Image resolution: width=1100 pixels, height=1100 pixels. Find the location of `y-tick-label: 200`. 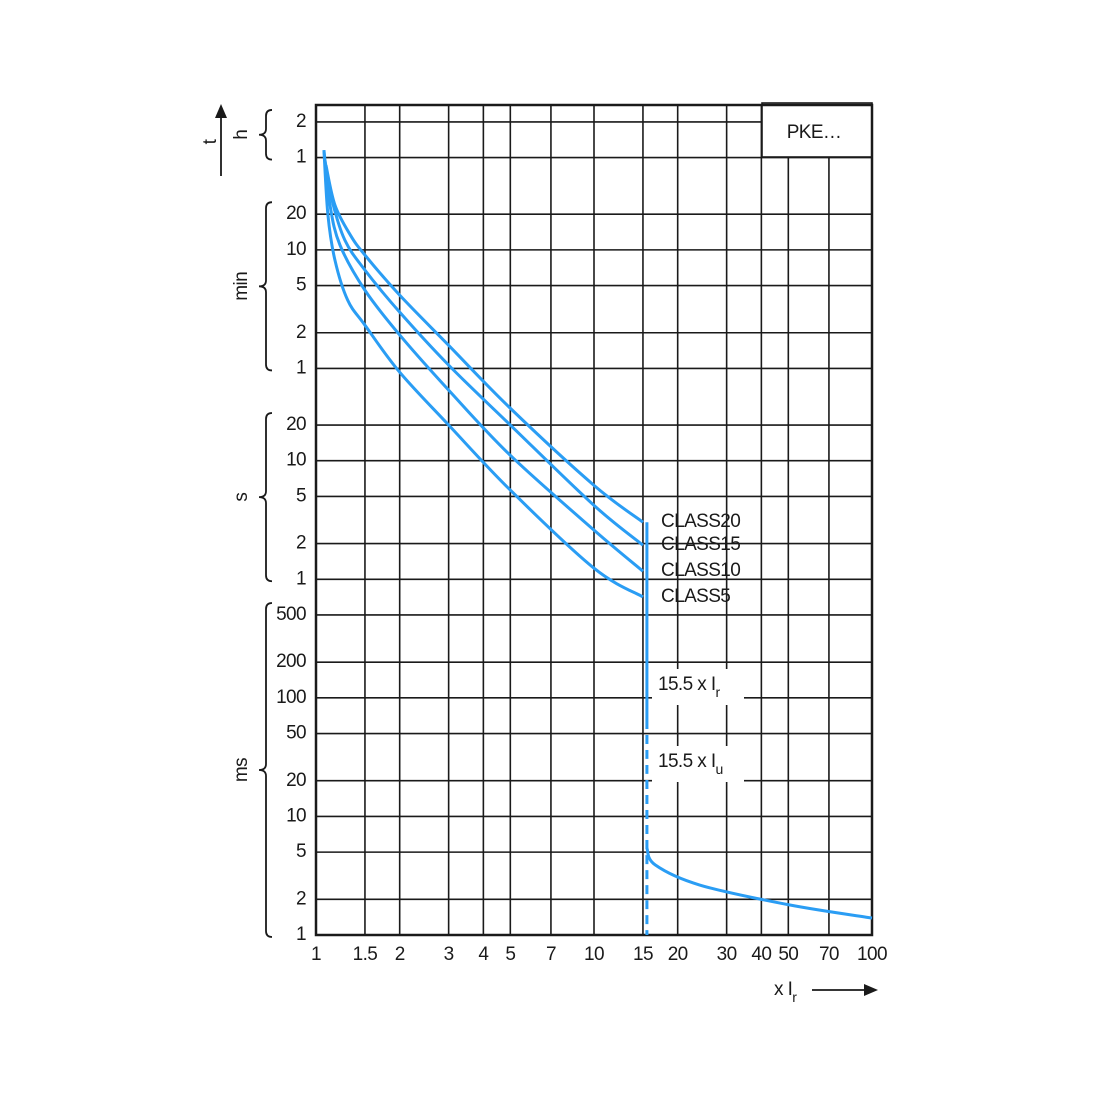

y-tick-label: 200 is located at coordinates (291, 661).